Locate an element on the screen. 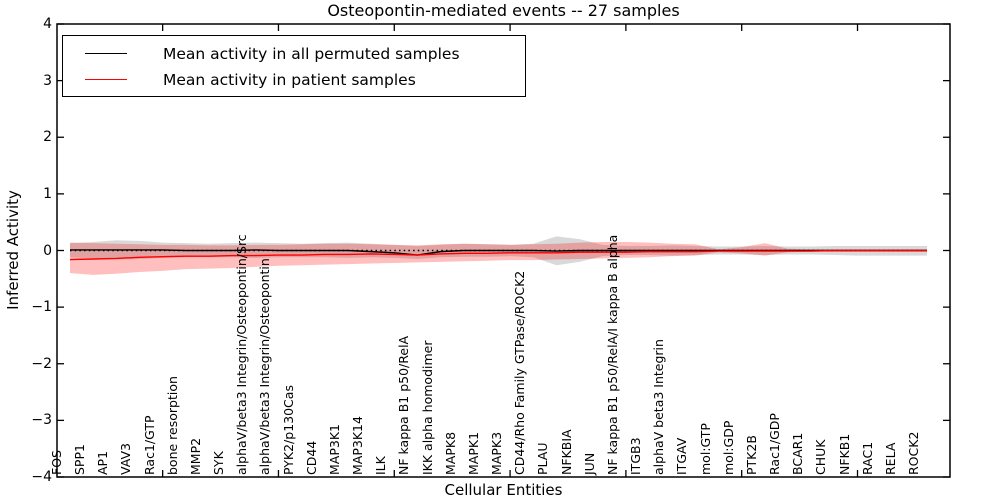 Image resolution: width=1000 pixels, height=500 pixels. x-category-label: JUN is located at coordinates (589, 463).